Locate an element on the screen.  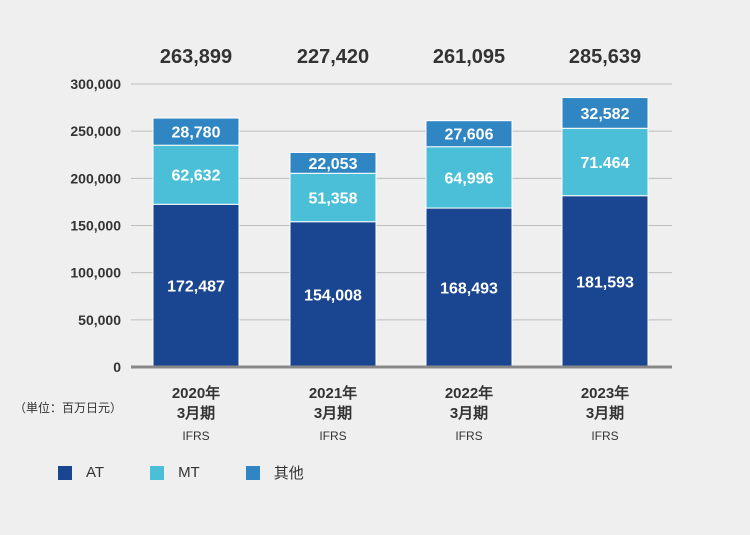
legend-item-at: AT is located at coordinates (81, 472).